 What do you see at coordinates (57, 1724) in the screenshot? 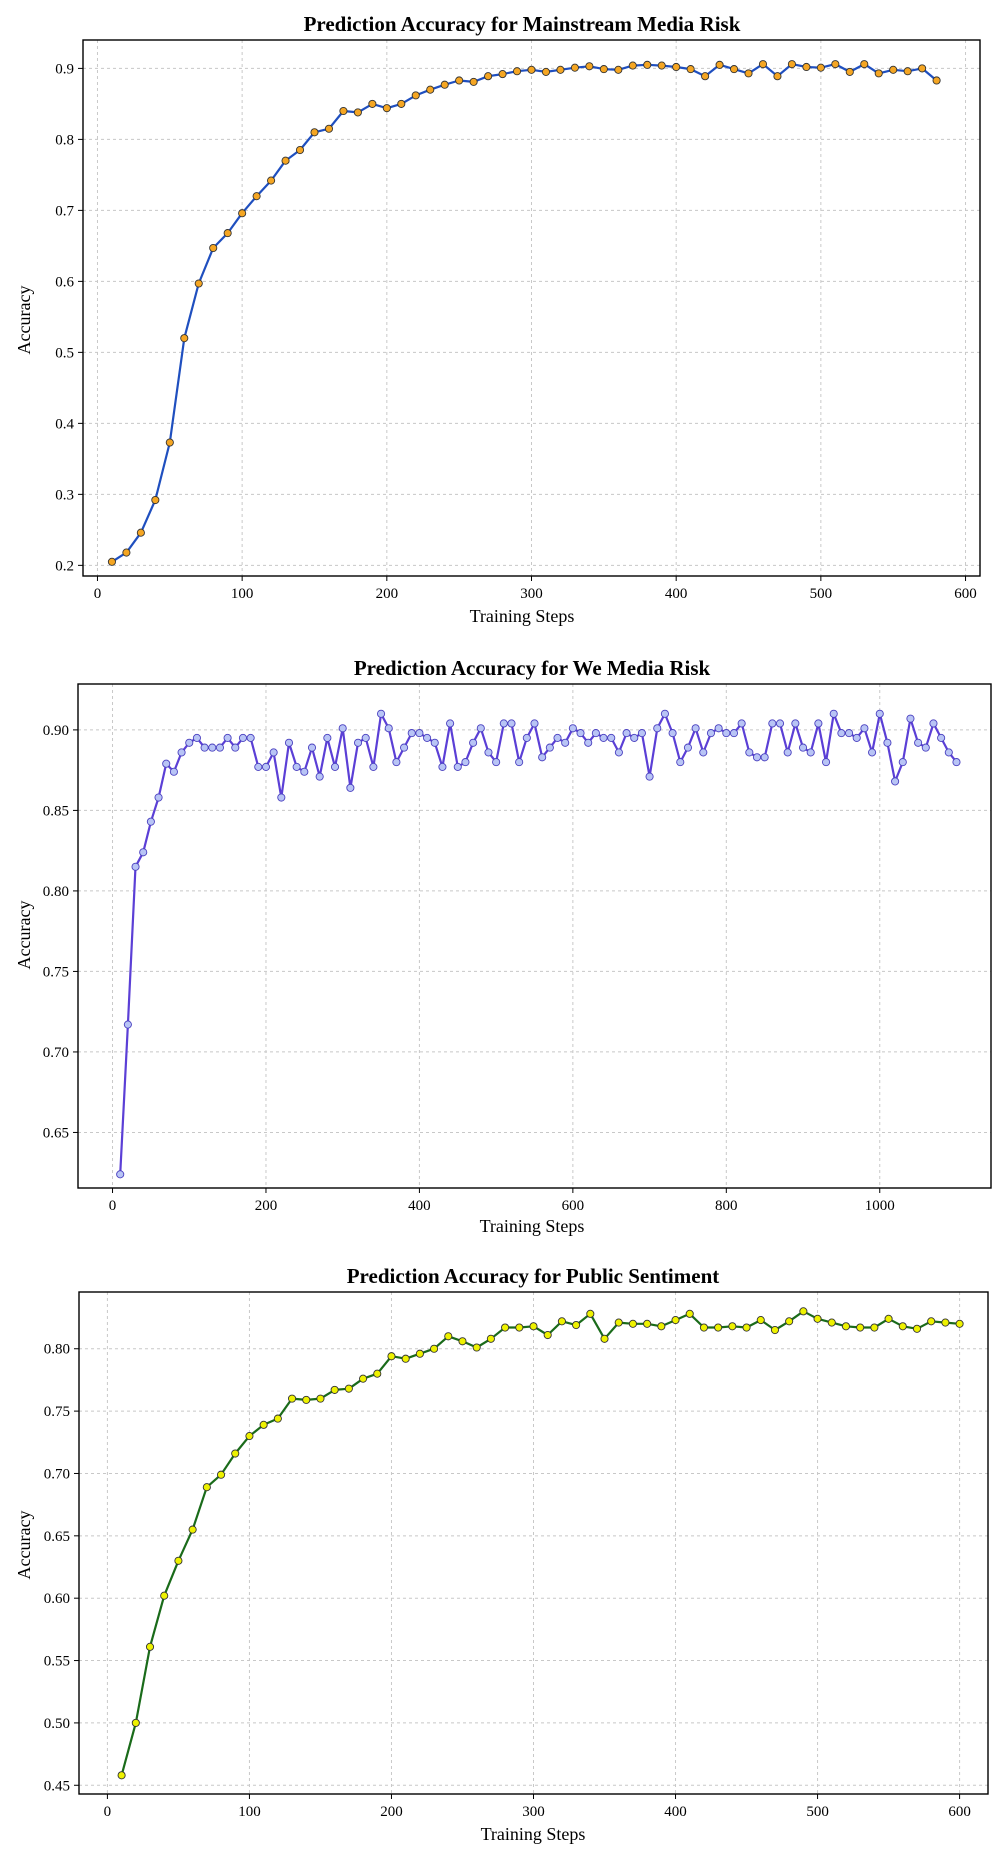
I see `y-tick-label: 0.50` at bounding box center [57, 1724].